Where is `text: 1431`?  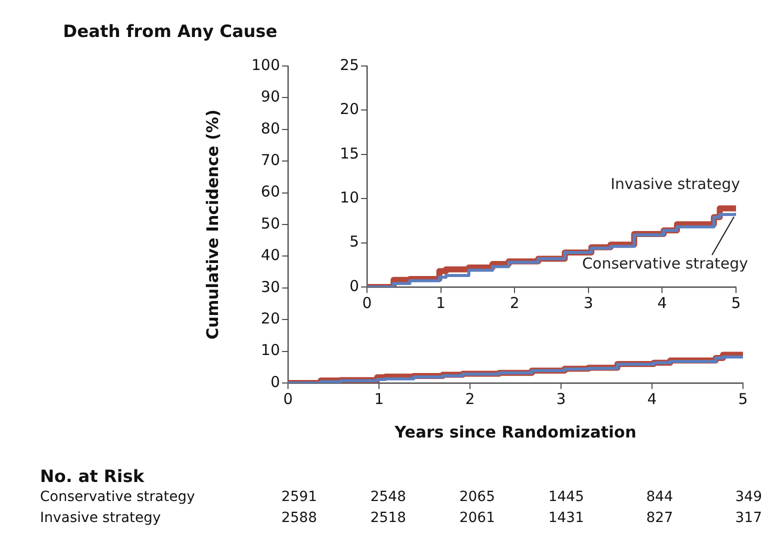 text: 1431 is located at coordinates (565, 519).